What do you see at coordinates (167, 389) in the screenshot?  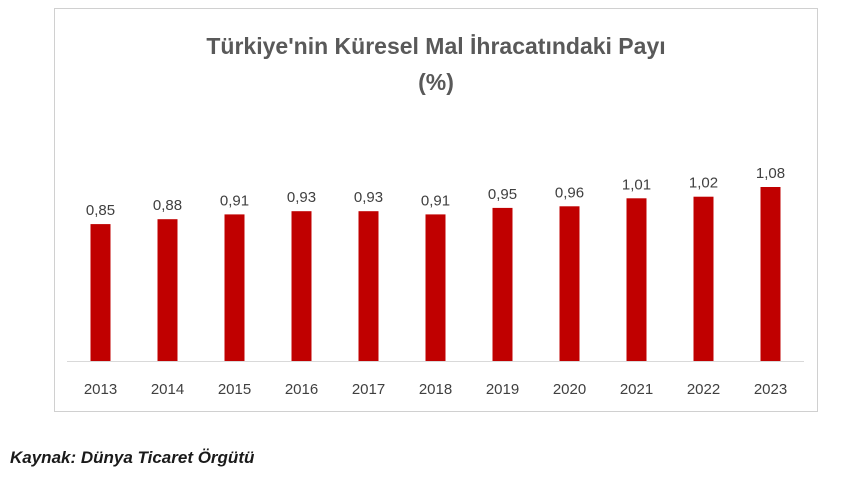 I see `x-tick-label-2014: 2014` at bounding box center [167, 389].